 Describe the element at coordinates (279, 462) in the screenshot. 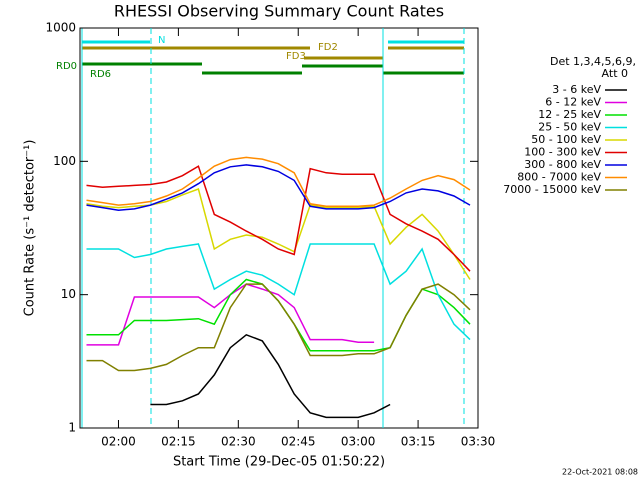

I see `x-axis-label: Start Time (29-Dec-05 01:50:22)` at that location.